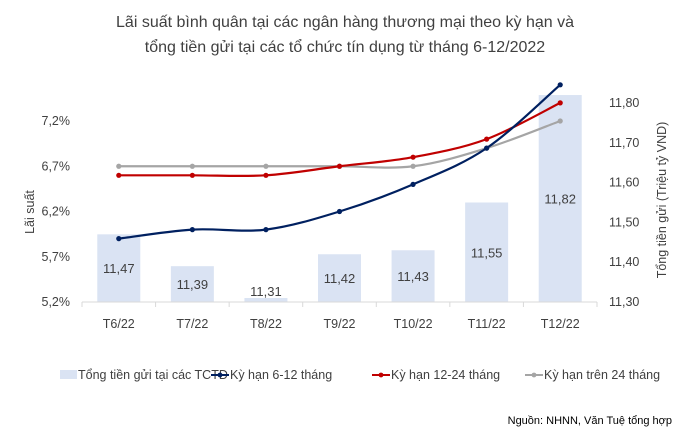 Image resolution: width=690 pixels, height=446 pixels. What do you see at coordinates (68, 374) in the screenshot?
I see `legend-swatch-bar` at bounding box center [68, 374].